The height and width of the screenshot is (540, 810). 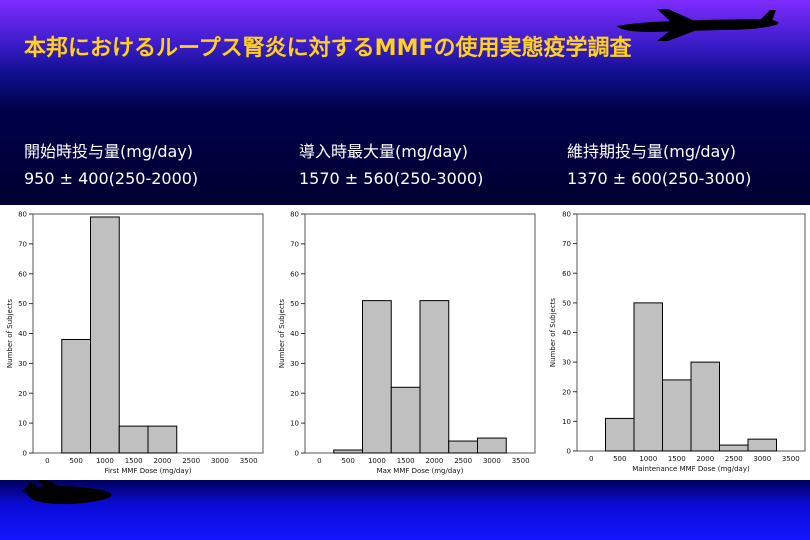 I want to click on stat-label: 導入時最大量(mg/day), so click(x=384, y=151).